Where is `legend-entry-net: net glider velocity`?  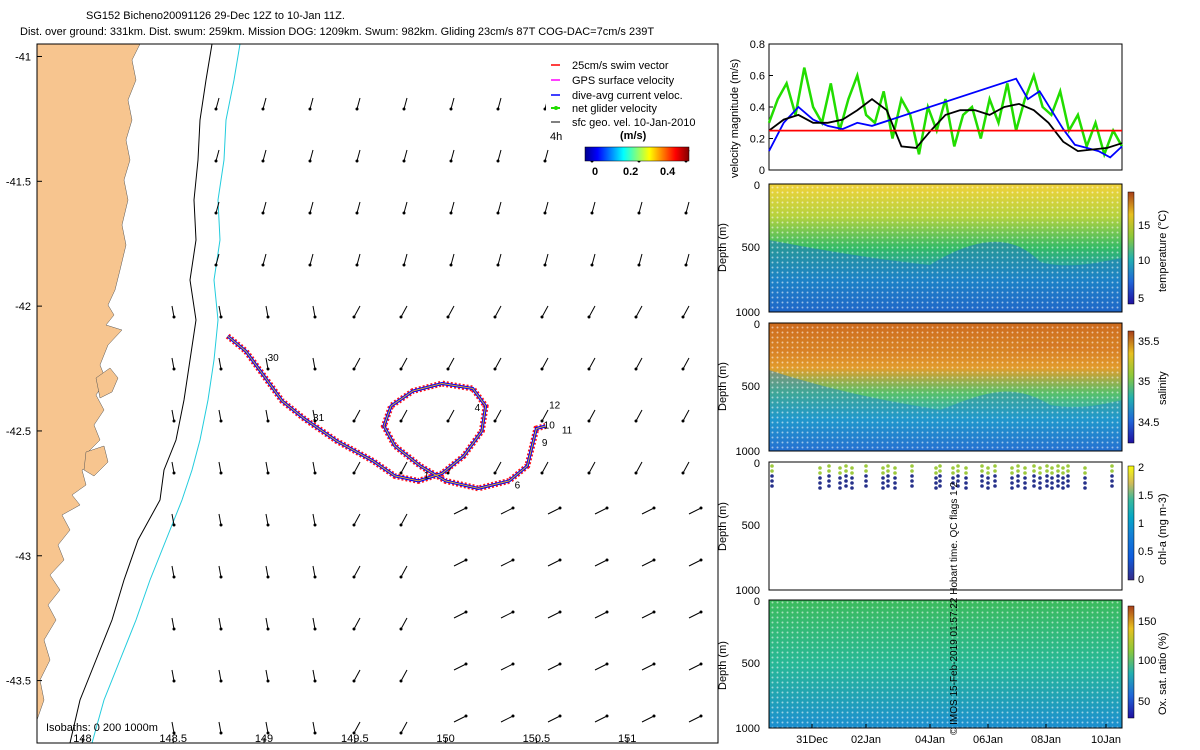 legend-entry-net: net glider velocity is located at coordinates (604, 109).